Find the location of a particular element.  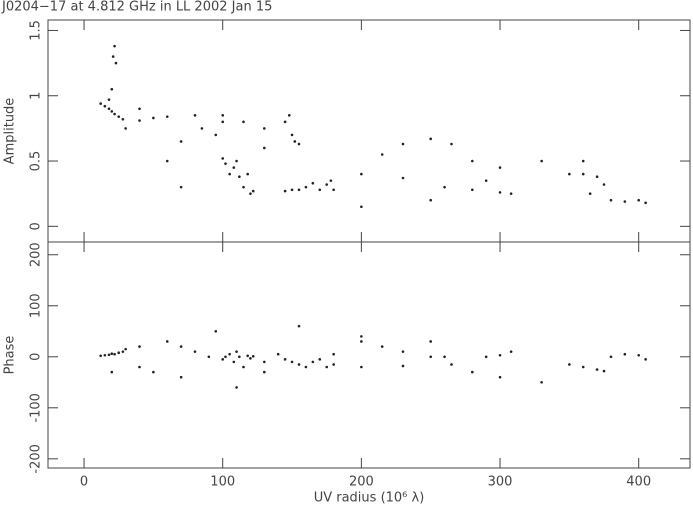

x-axis-label: UV radius (10⁶ λ) is located at coordinates (369, 498).